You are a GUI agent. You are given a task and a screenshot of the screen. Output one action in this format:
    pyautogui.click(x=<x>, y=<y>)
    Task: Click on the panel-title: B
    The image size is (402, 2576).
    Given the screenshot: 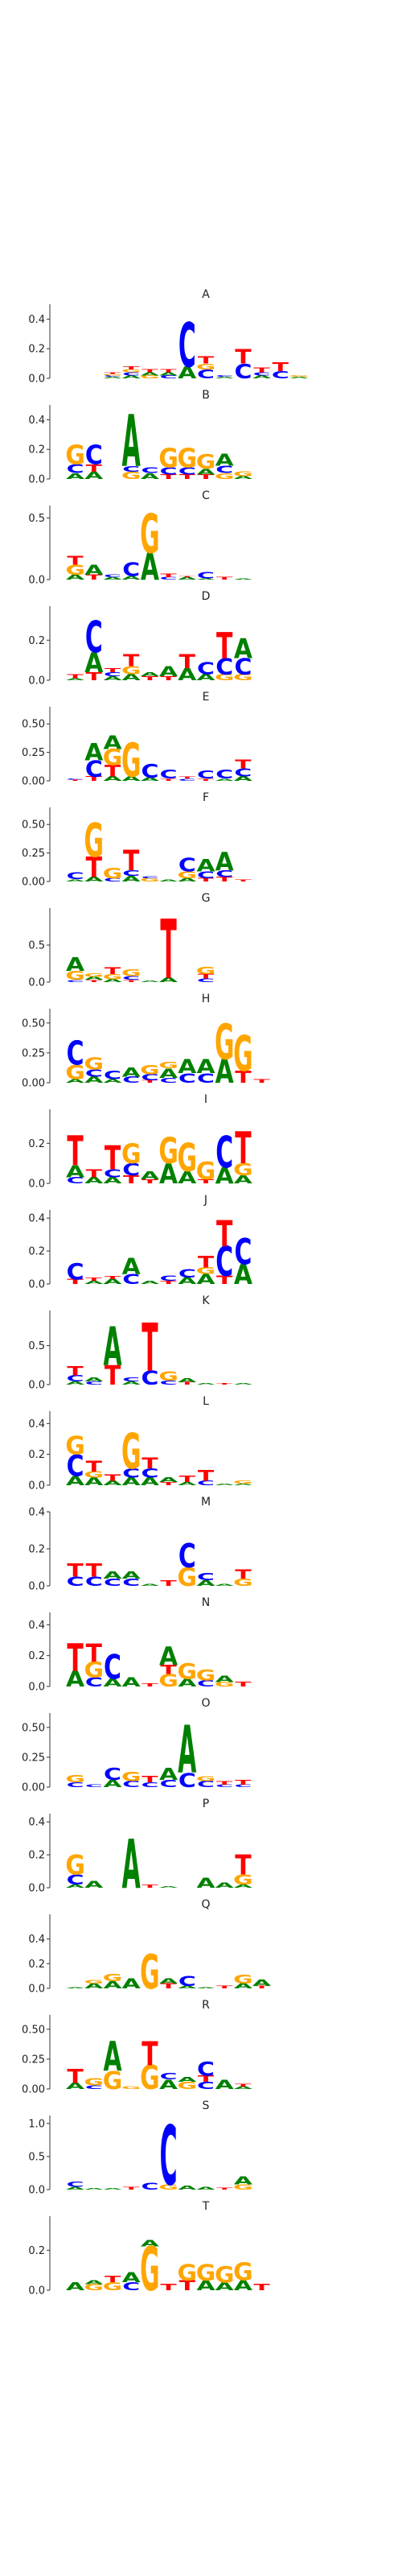 What is the action you would take?
    pyautogui.click(x=206, y=395)
    